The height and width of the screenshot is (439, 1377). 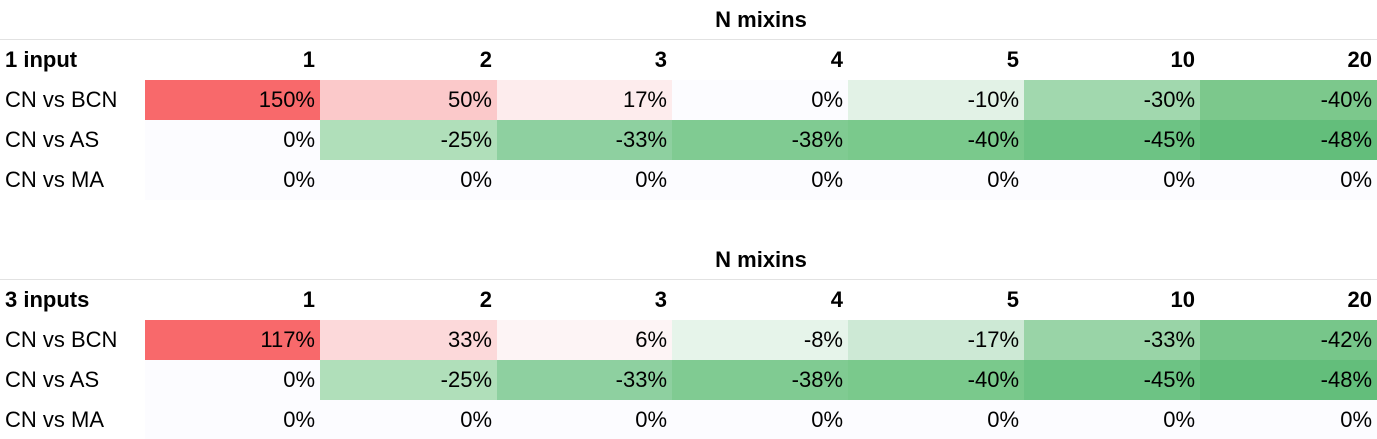 What do you see at coordinates (47, 299) in the screenshot?
I see `table-label: 3 inputs` at bounding box center [47, 299].